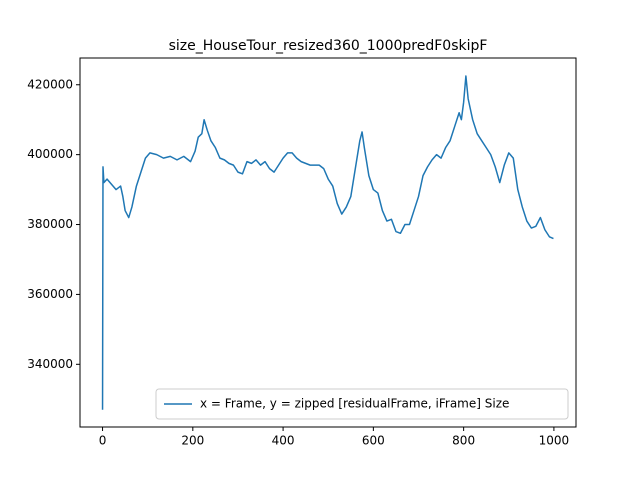 The image size is (640, 480). What do you see at coordinates (103, 441) in the screenshot?
I see `x-tick-label: 0` at bounding box center [103, 441].